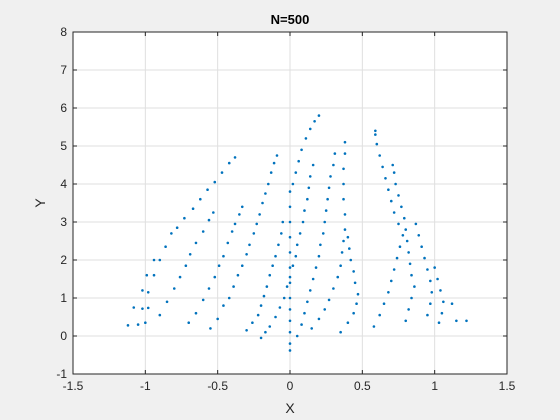 The height and width of the screenshot is (420, 560). I want to click on x-tick-label: 0.5, so click(362, 386).